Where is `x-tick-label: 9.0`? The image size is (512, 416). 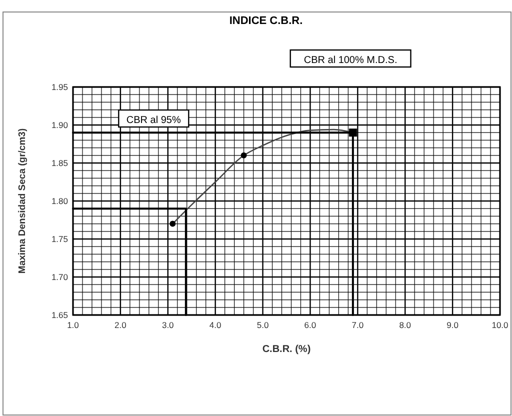 x-tick-label: 9.0 is located at coordinates (452, 325).